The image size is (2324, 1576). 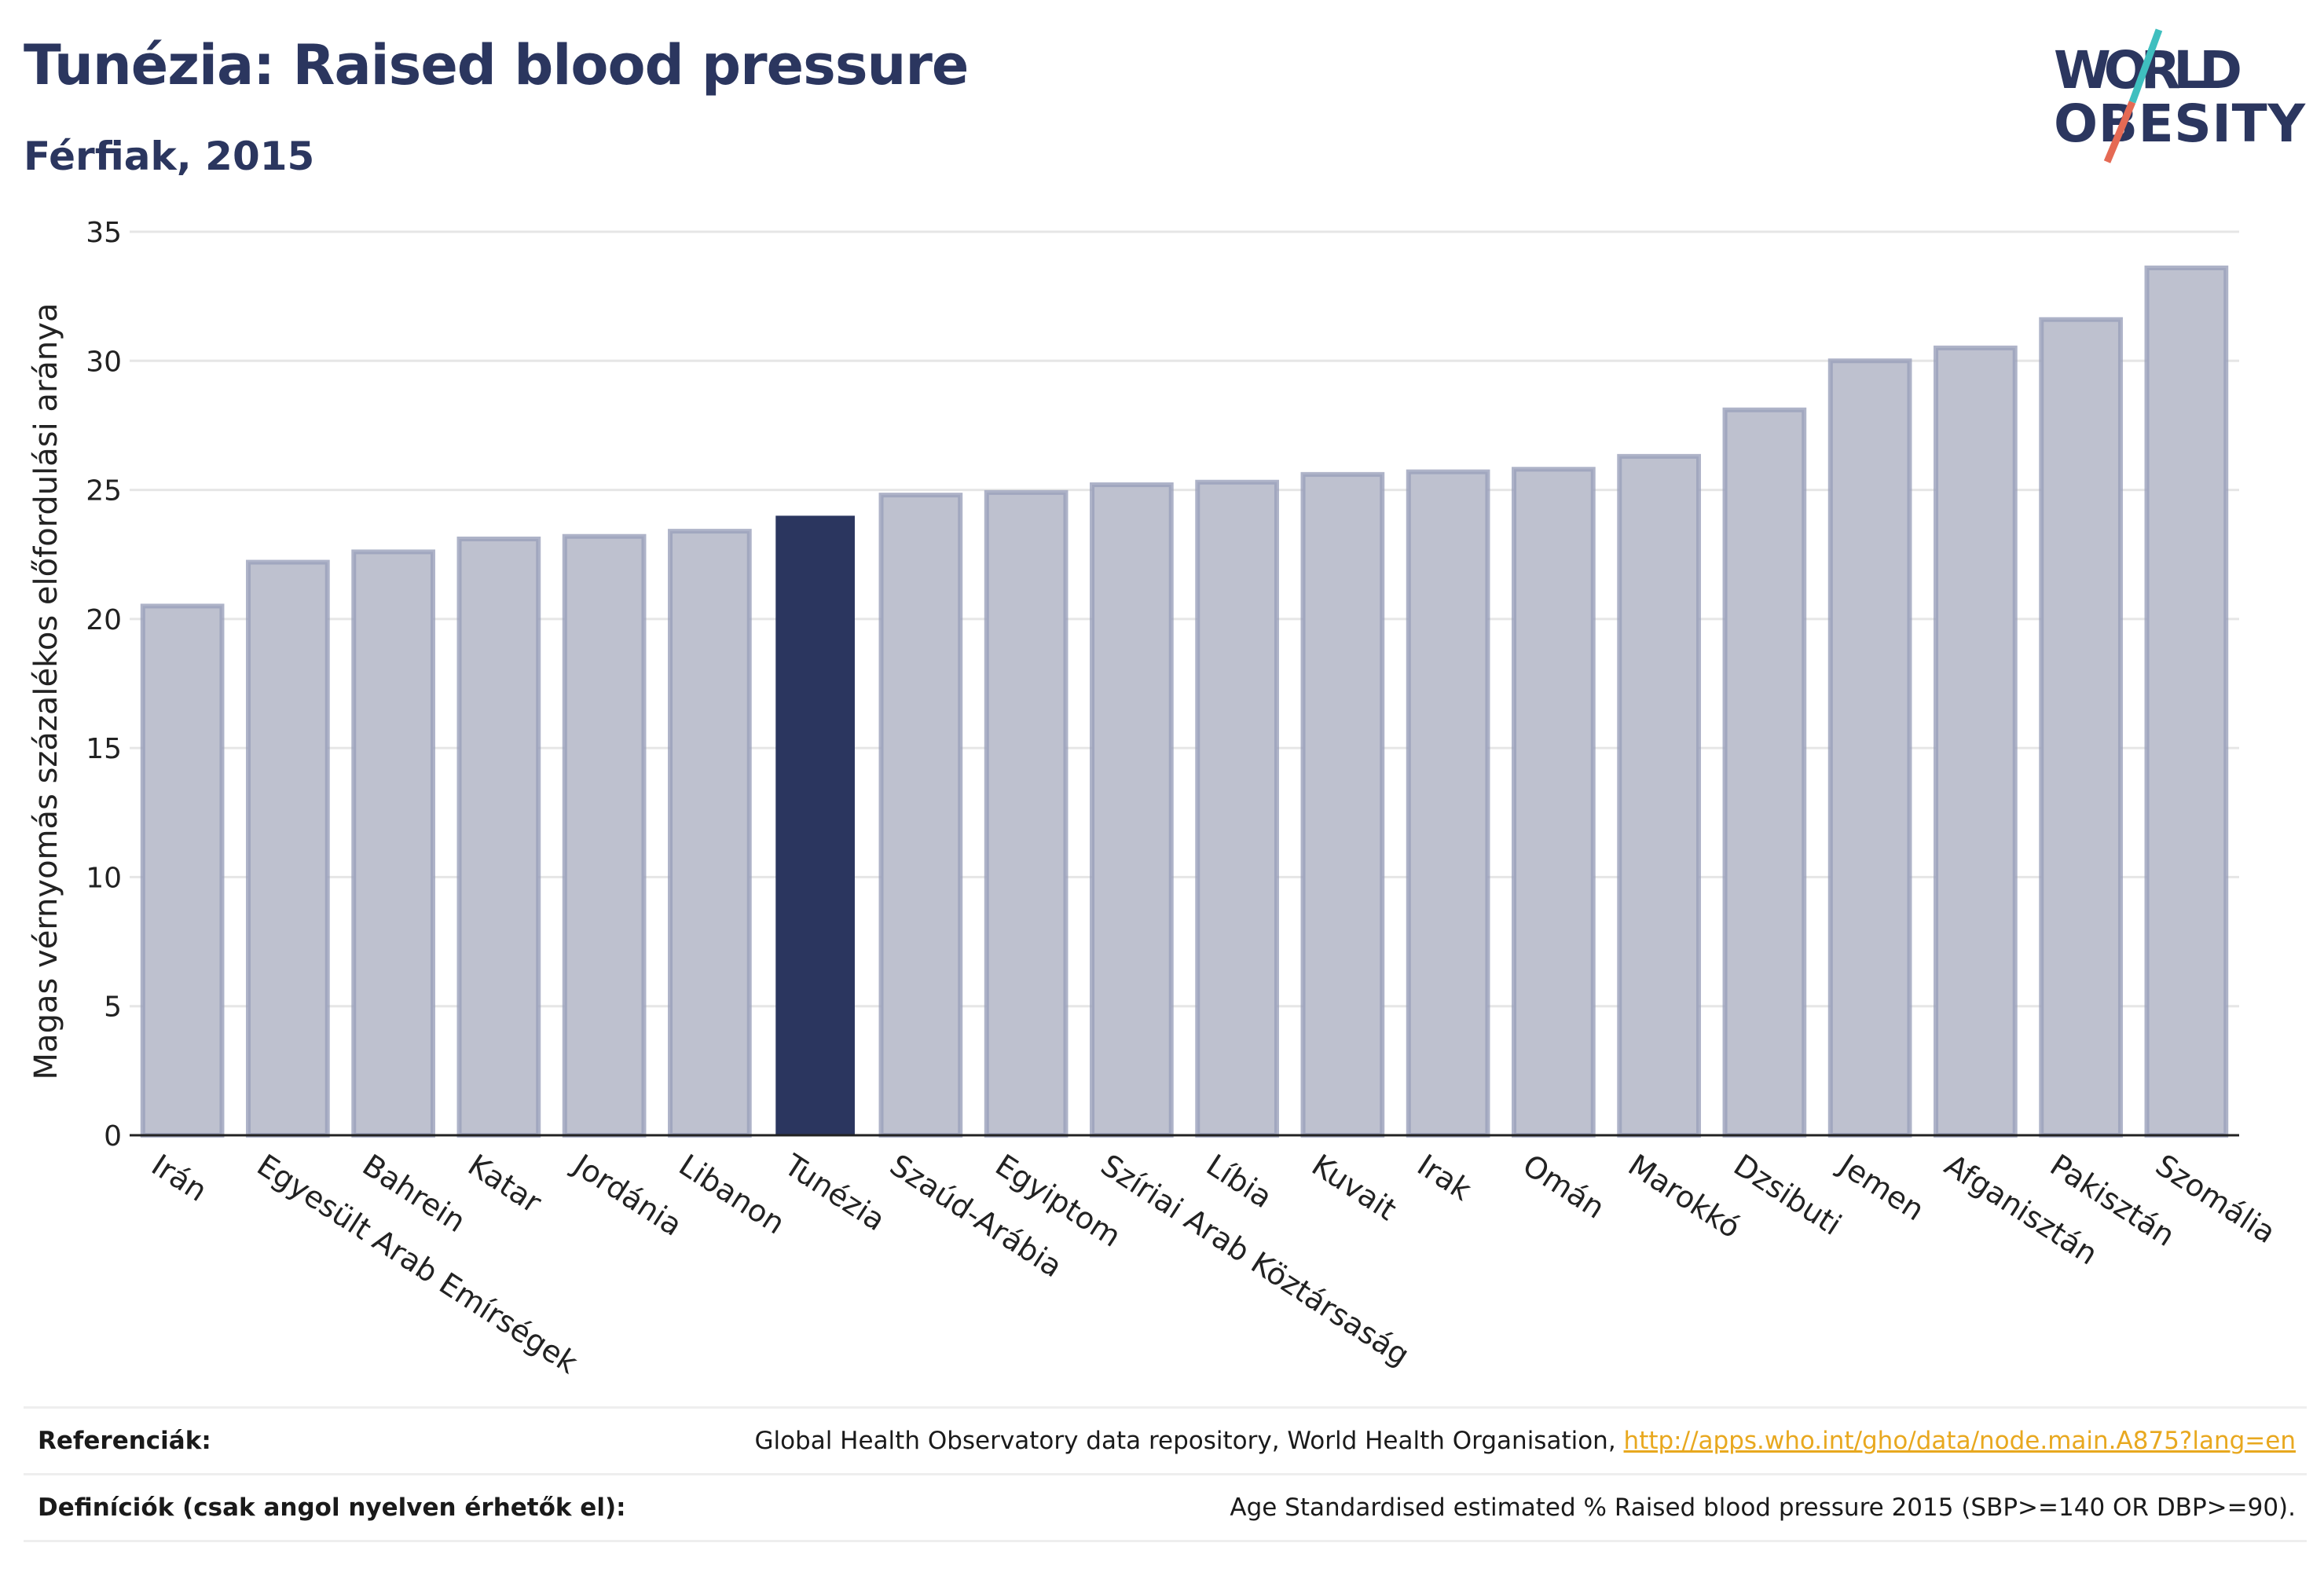 What do you see at coordinates (104, 620) in the screenshot?
I see `y-tick-label: 20` at bounding box center [104, 620].